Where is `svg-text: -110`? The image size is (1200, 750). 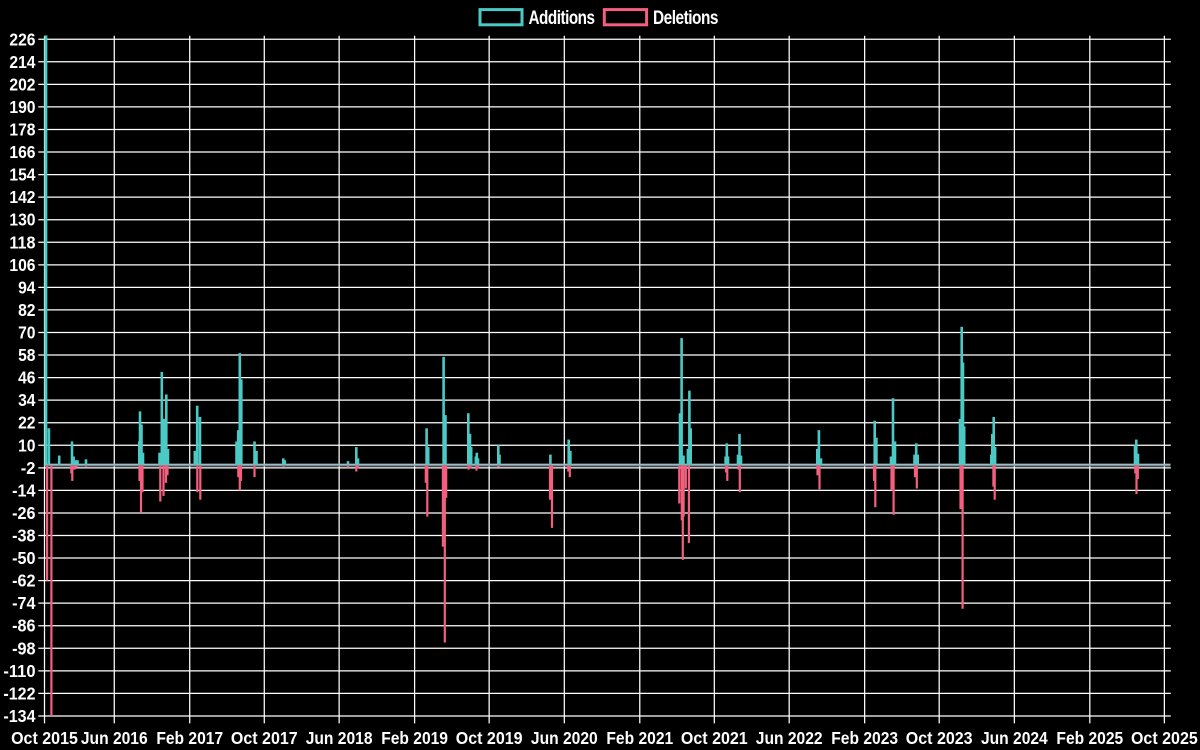 svg-text: -110 is located at coordinates (19, 671).